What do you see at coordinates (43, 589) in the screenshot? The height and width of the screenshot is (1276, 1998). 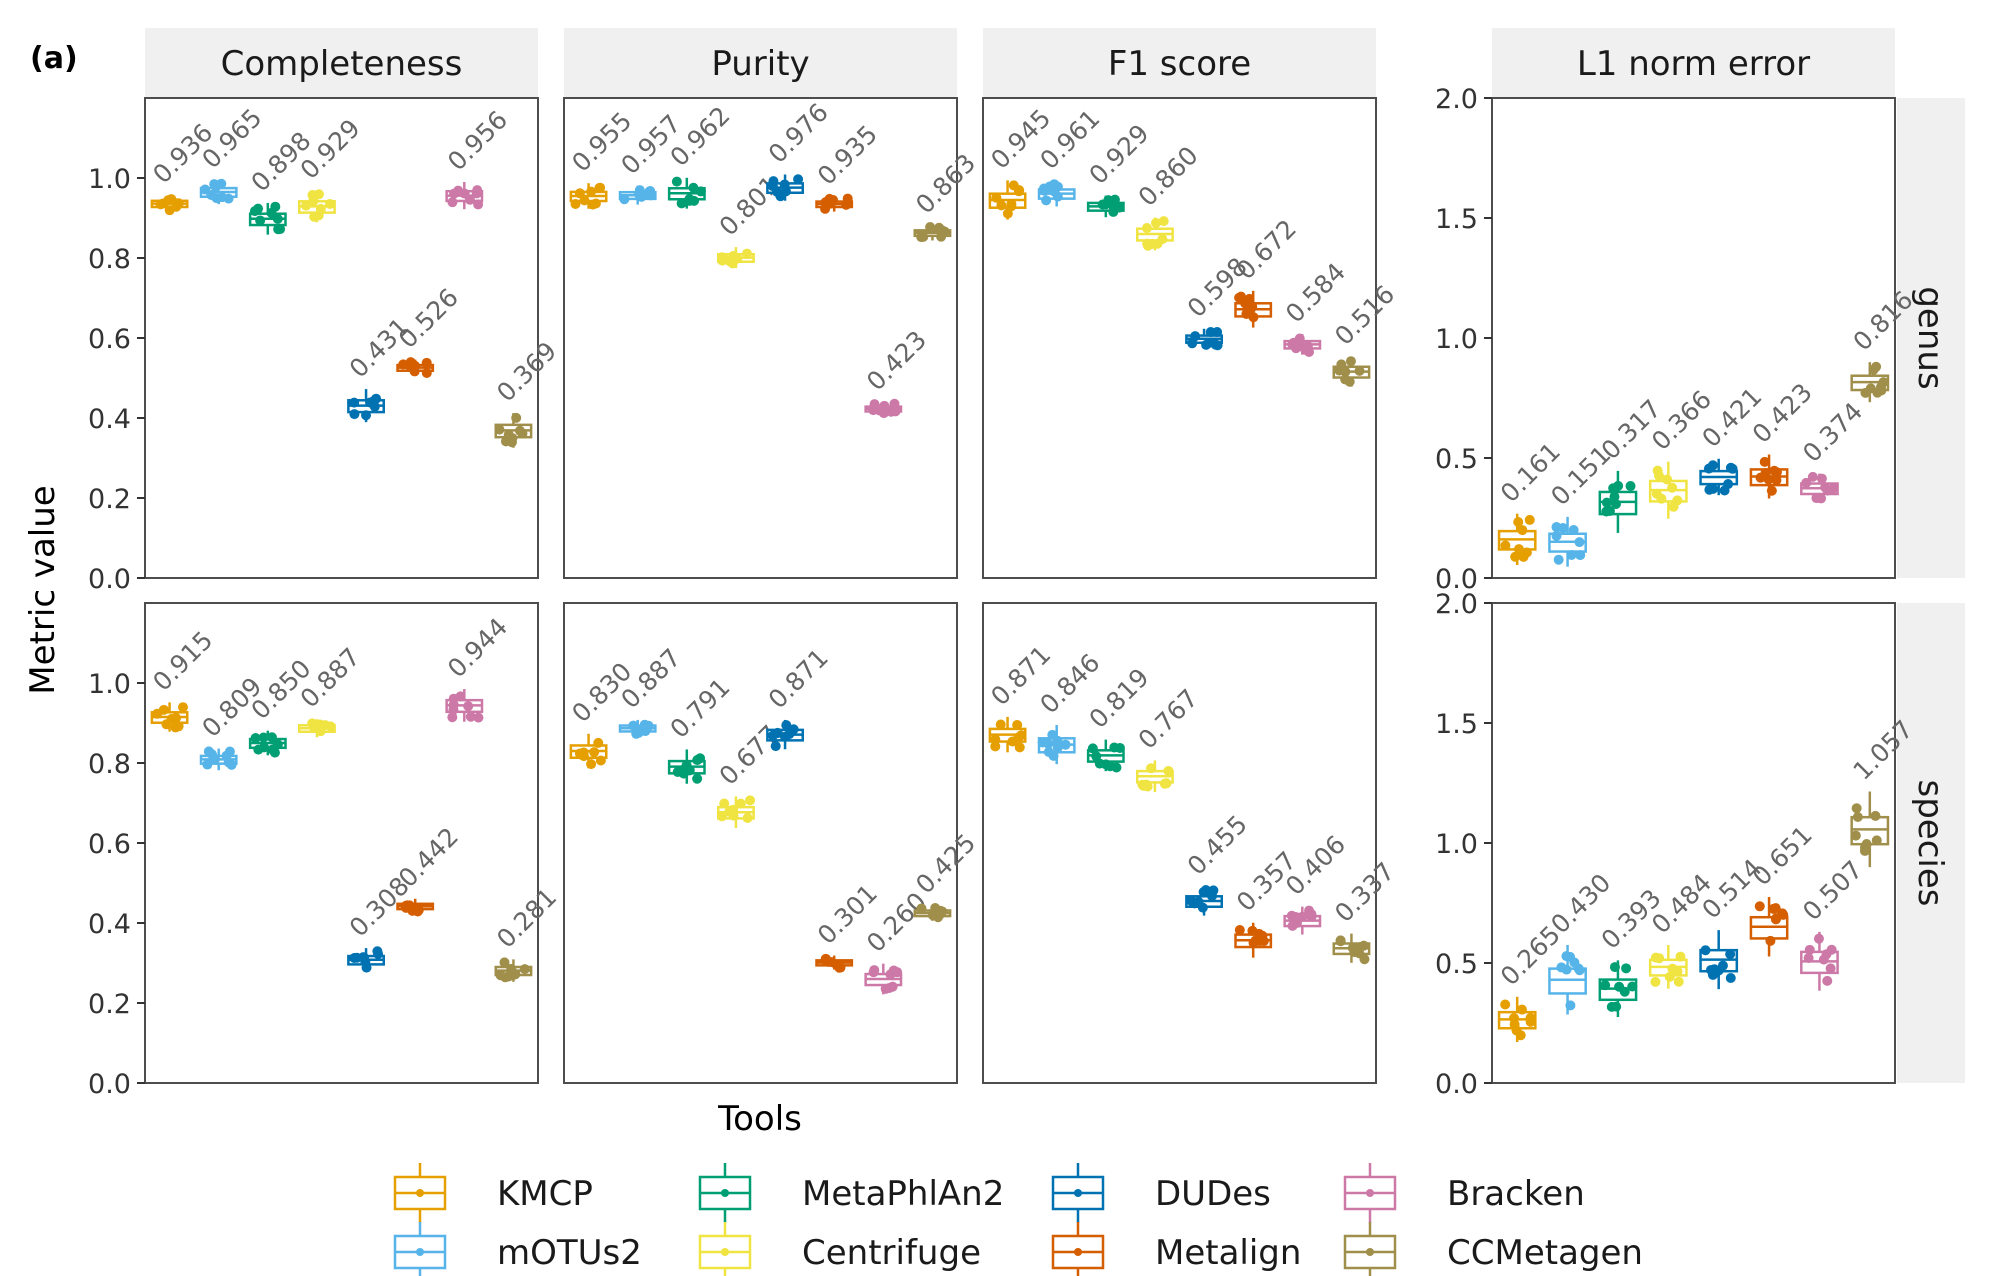 I see `y-axis-title: Metric value` at bounding box center [43, 589].